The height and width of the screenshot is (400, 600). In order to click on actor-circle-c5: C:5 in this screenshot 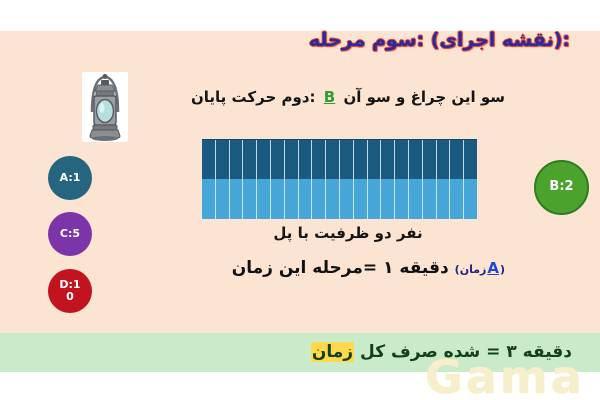, I will do `click(70, 234)`.